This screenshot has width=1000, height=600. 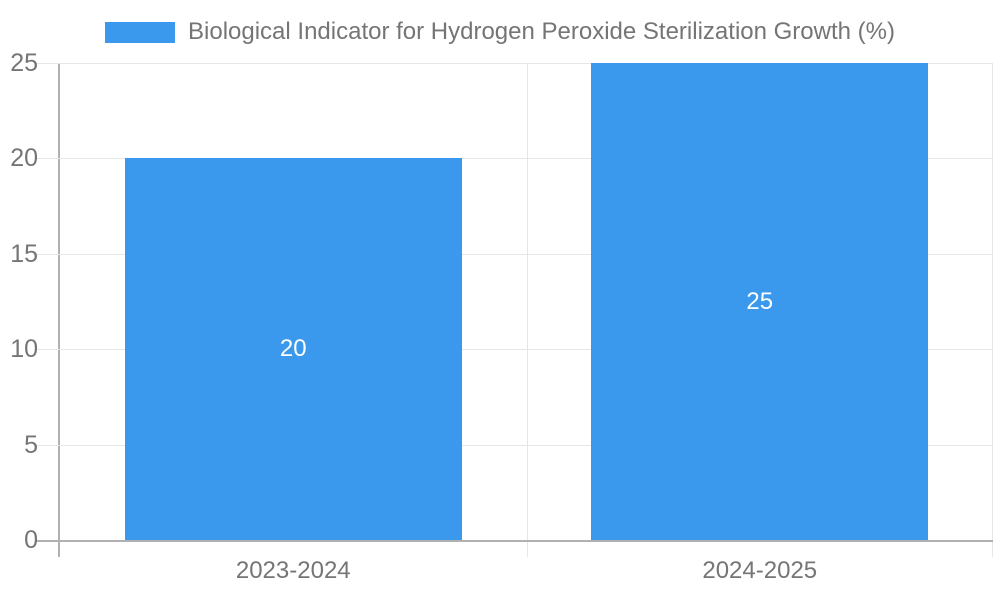 What do you see at coordinates (24, 349) in the screenshot?
I see `y-tick-label: 10` at bounding box center [24, 349].